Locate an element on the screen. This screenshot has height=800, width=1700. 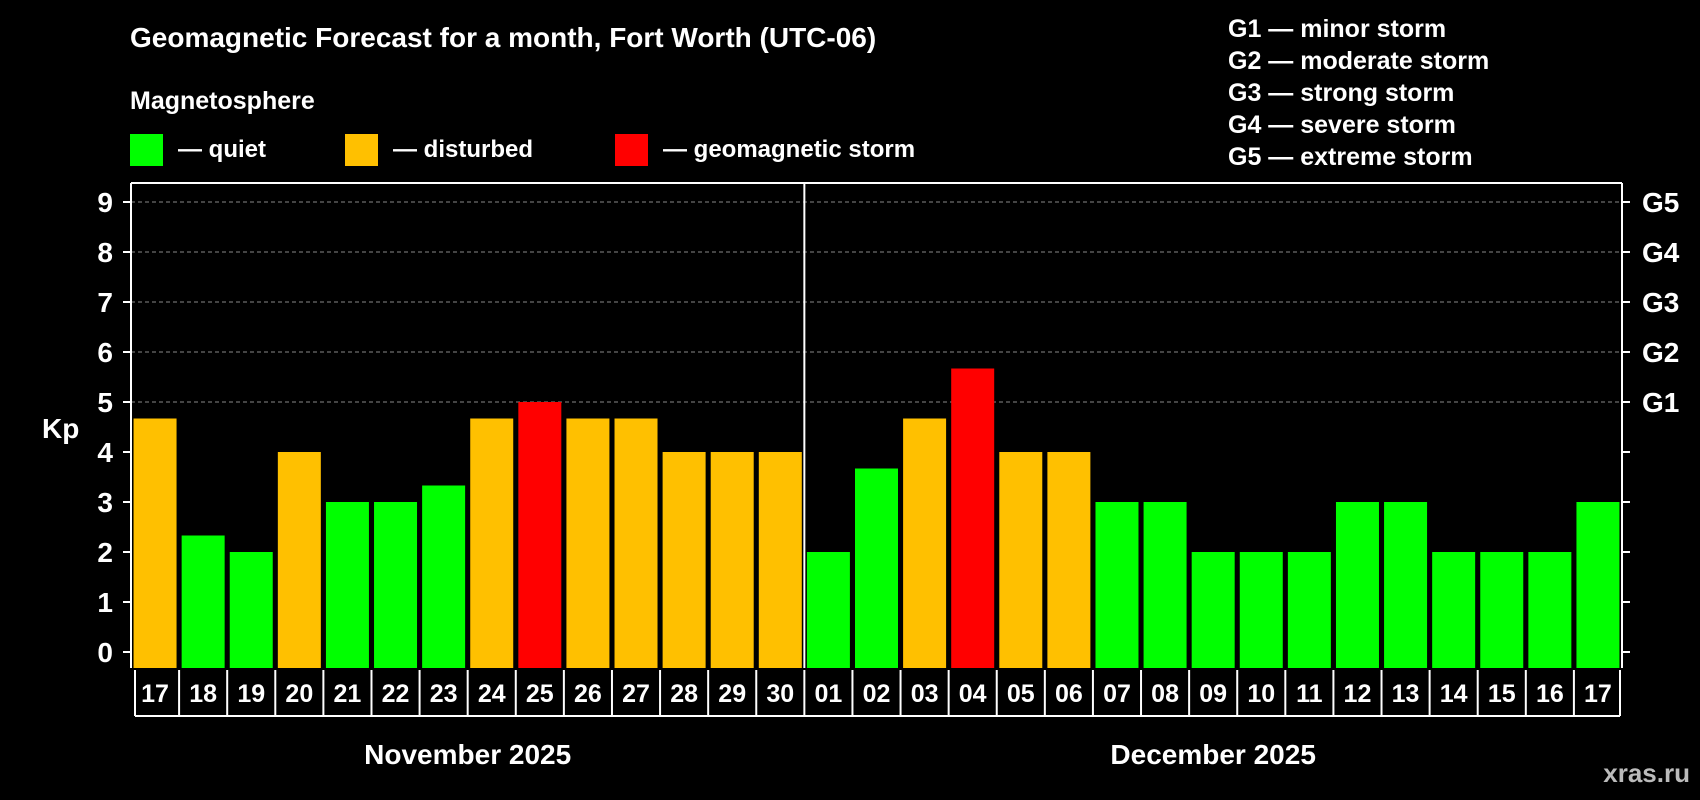
day-label: 30 is located at coordinates (780, 694).